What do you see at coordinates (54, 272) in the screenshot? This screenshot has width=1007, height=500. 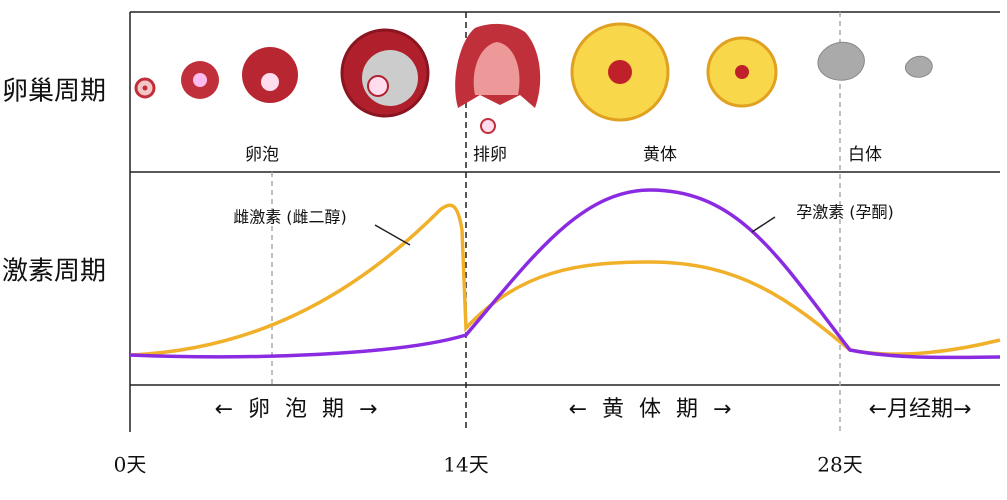 I see `row-label: 激素周期` at bounding box center [54, 272].